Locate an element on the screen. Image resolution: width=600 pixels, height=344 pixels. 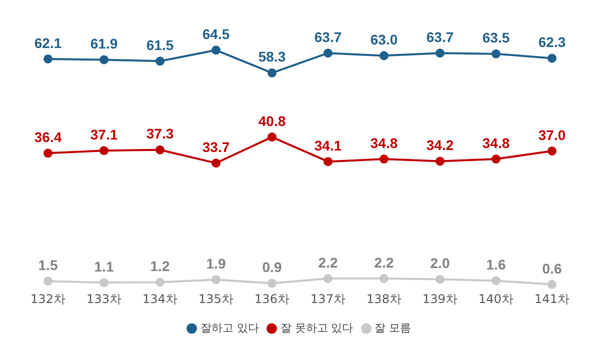
data-label: 2.0 is located at coordinates (440, 263).